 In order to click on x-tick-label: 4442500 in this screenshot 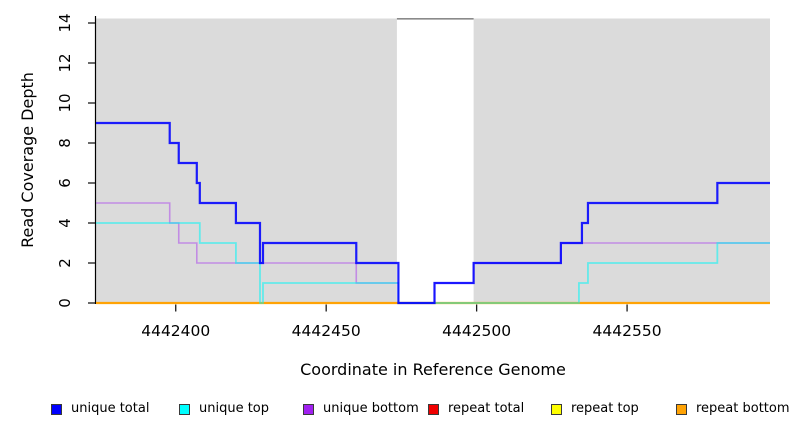, I will do `click(476, 331)`.